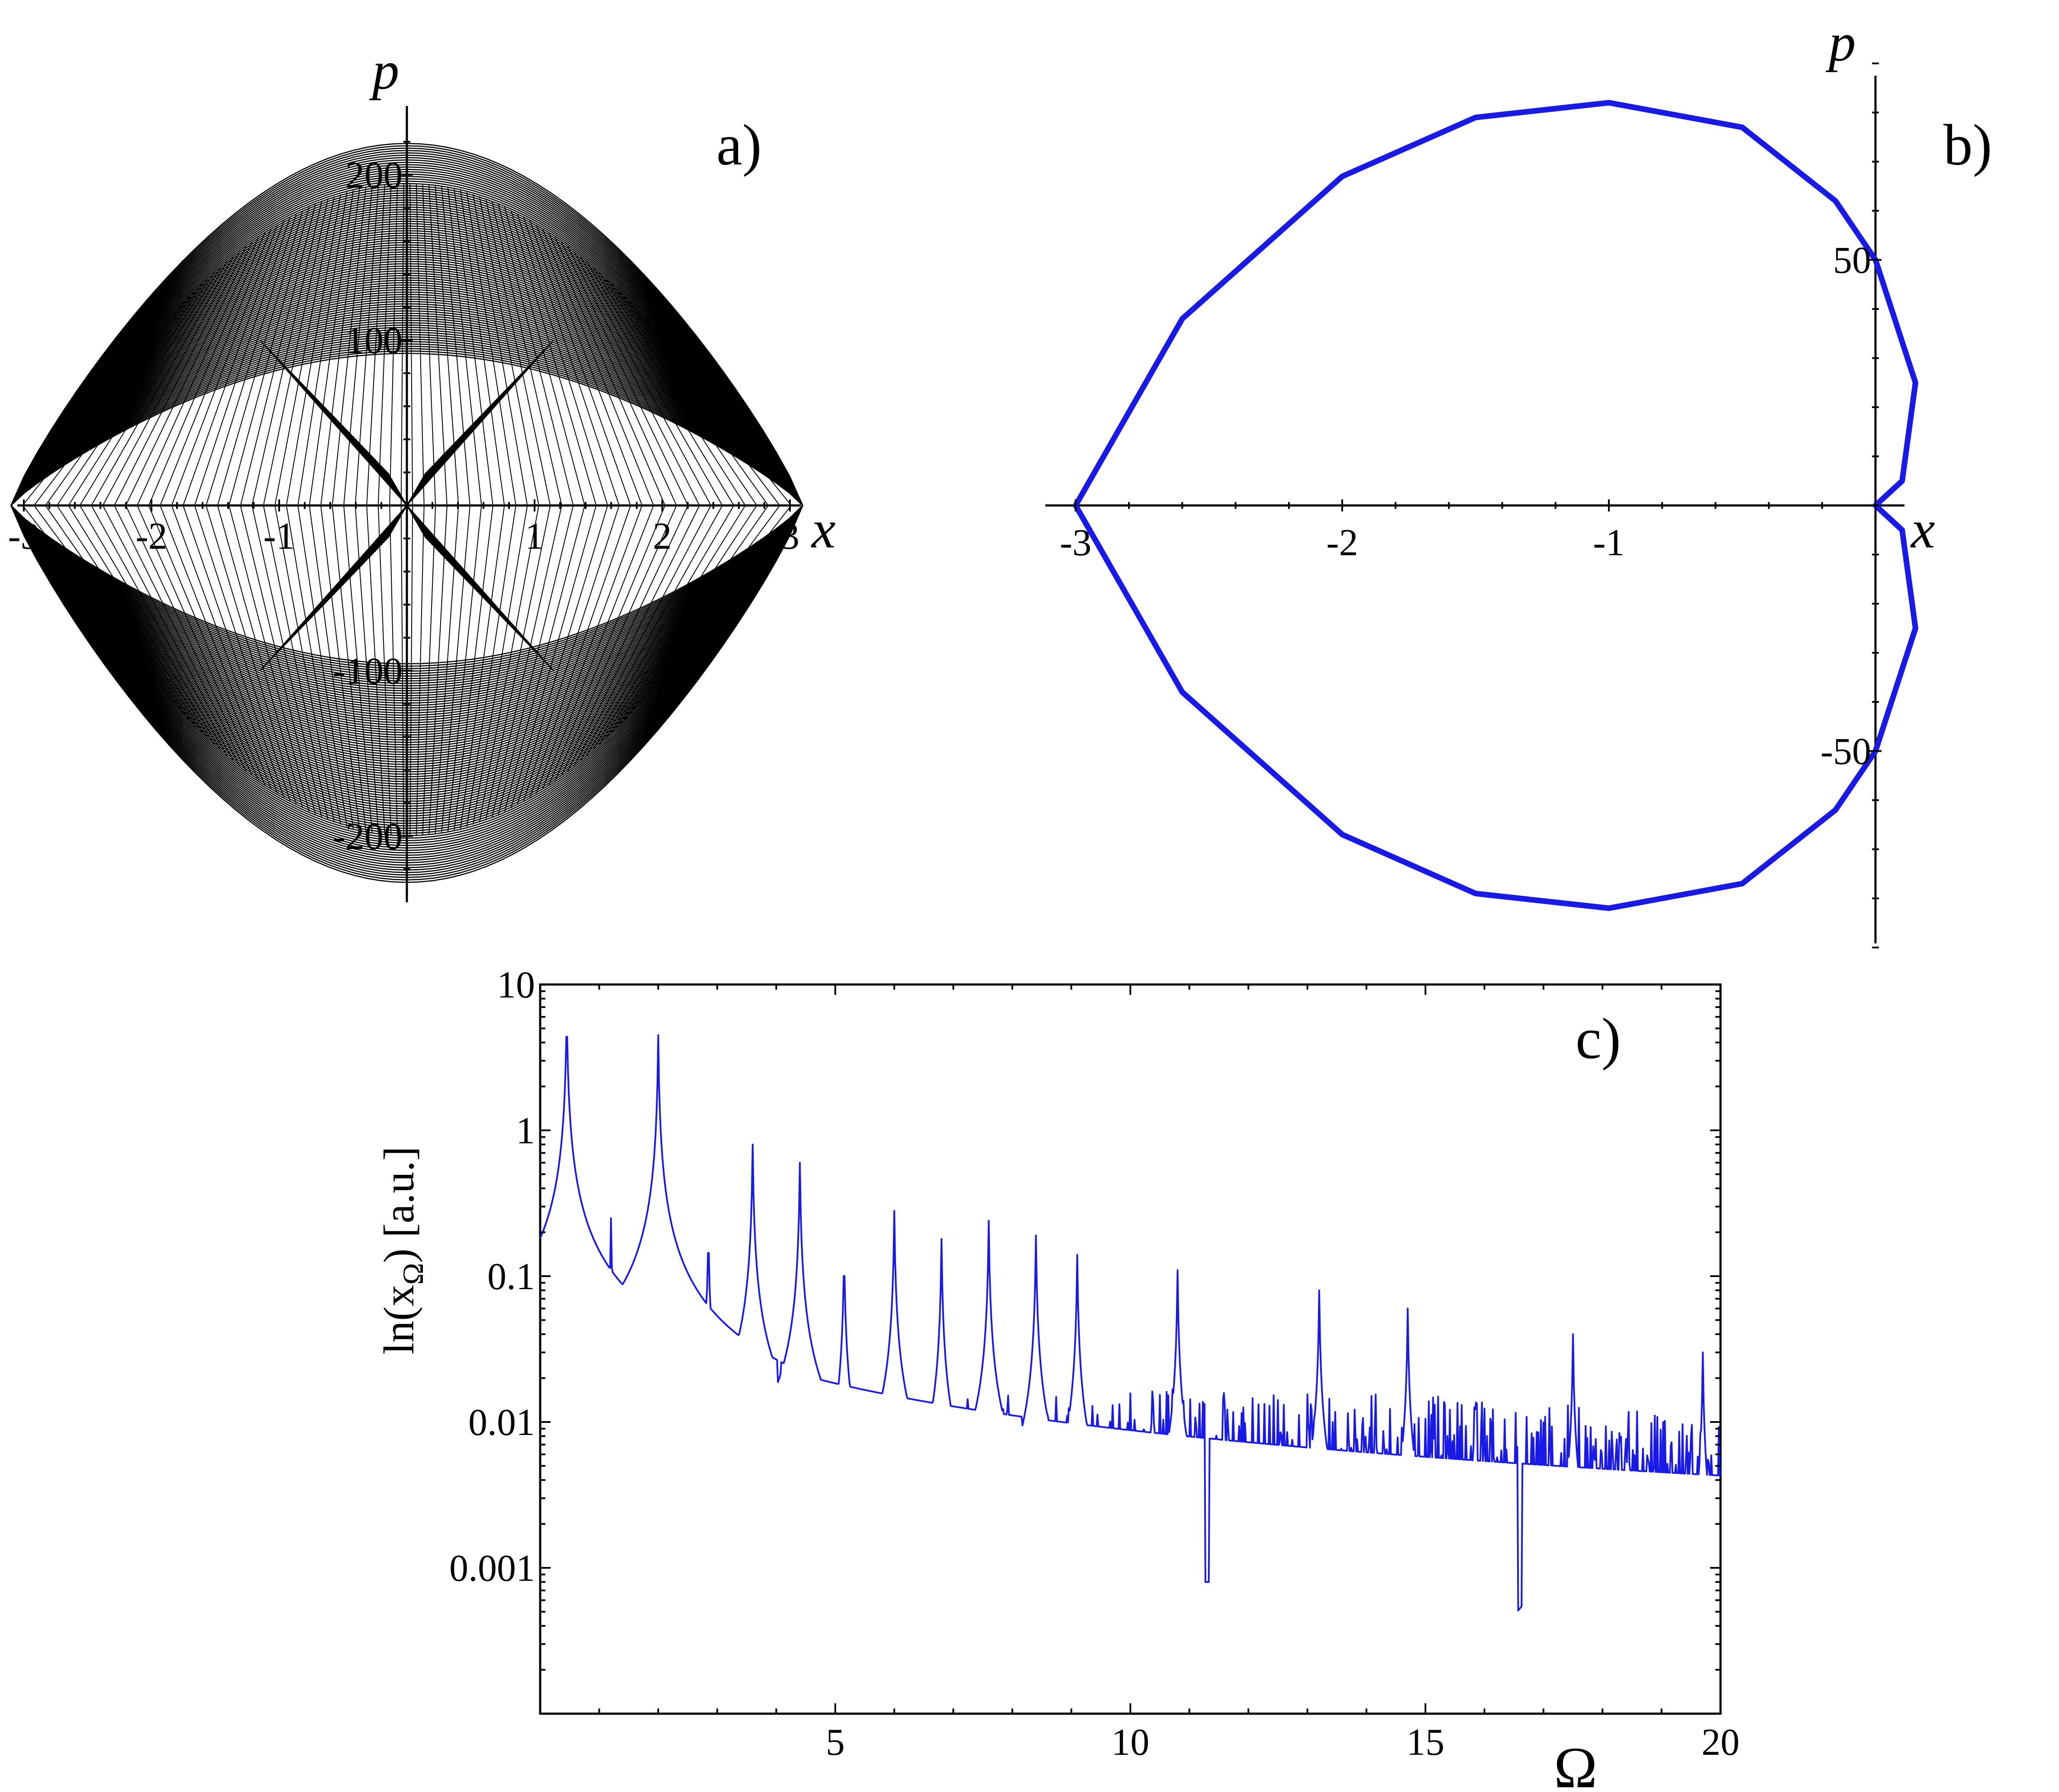 This screenshot has height=1792, width=2059. Describe the element at coordinates (516, 985) in the screenshot. I see `panel-c-y-tick-label: 10` at that location.